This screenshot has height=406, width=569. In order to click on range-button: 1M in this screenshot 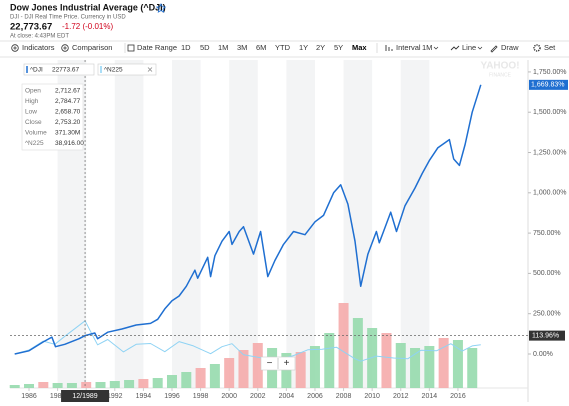, I will do `click(223, 47)`.